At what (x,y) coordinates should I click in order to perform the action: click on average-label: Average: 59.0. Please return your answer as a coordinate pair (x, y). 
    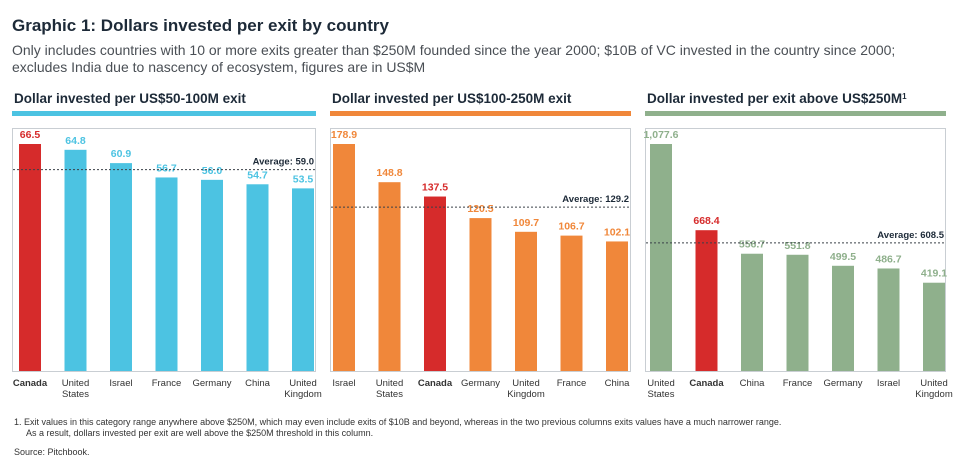
    Looking at the image, I should click on (283, 162).